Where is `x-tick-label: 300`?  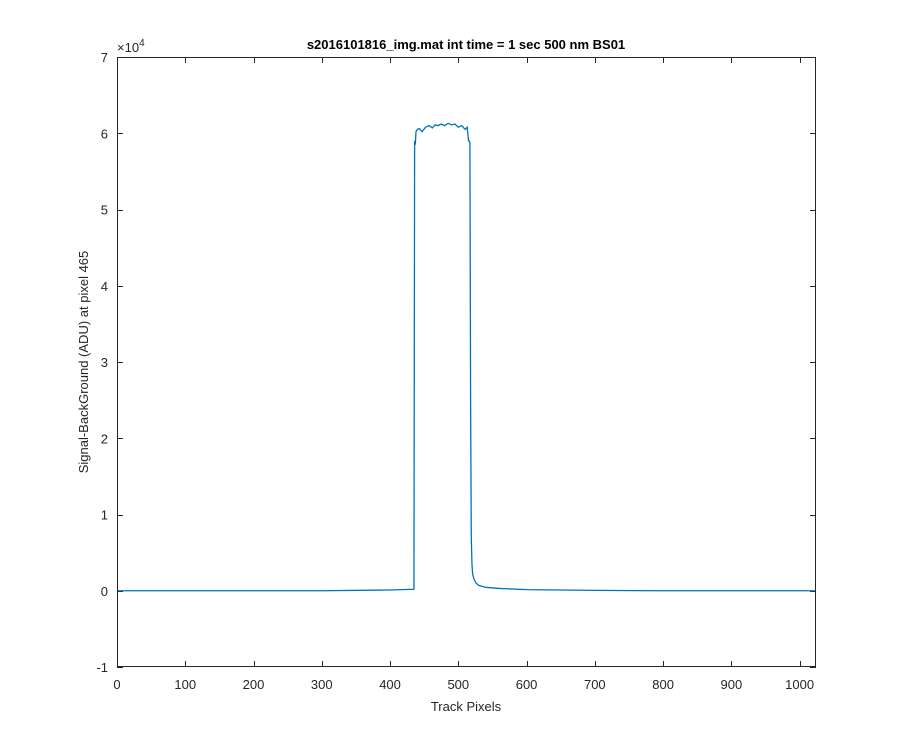 x-tick-label: 300 is located at coordinates (322, 684).